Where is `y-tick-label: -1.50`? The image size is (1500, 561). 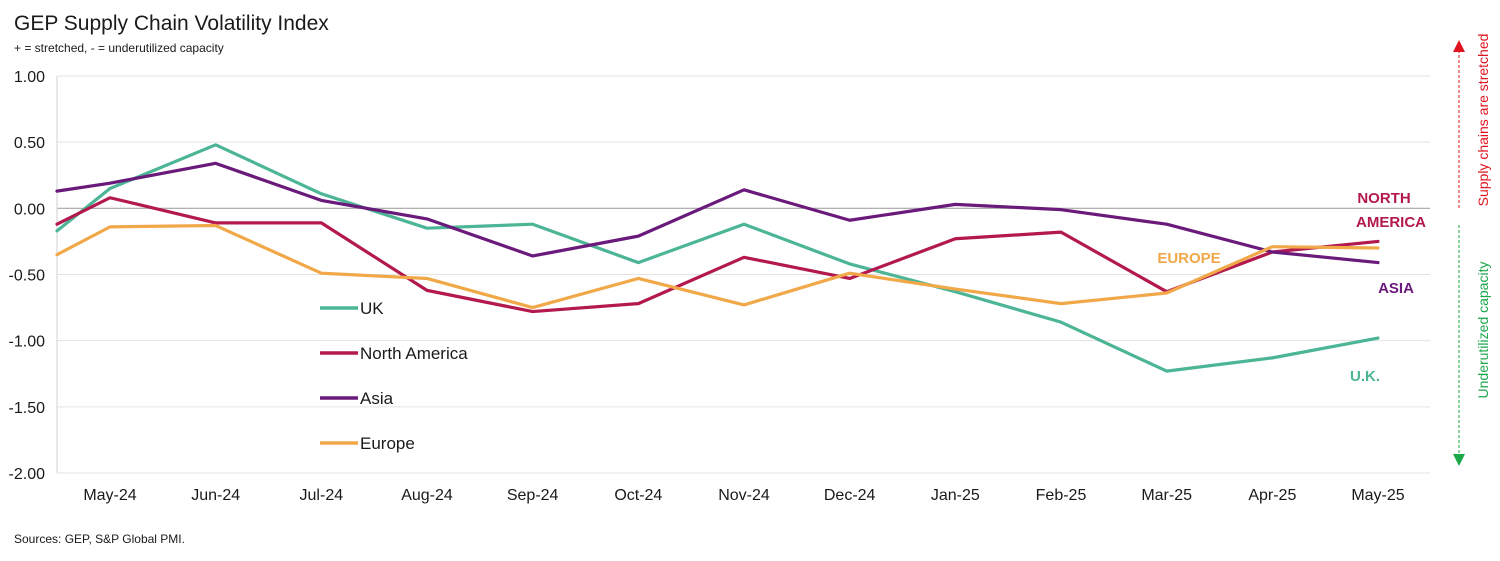
y-tick-label: -1.50 is located at coordinates (27, 408).